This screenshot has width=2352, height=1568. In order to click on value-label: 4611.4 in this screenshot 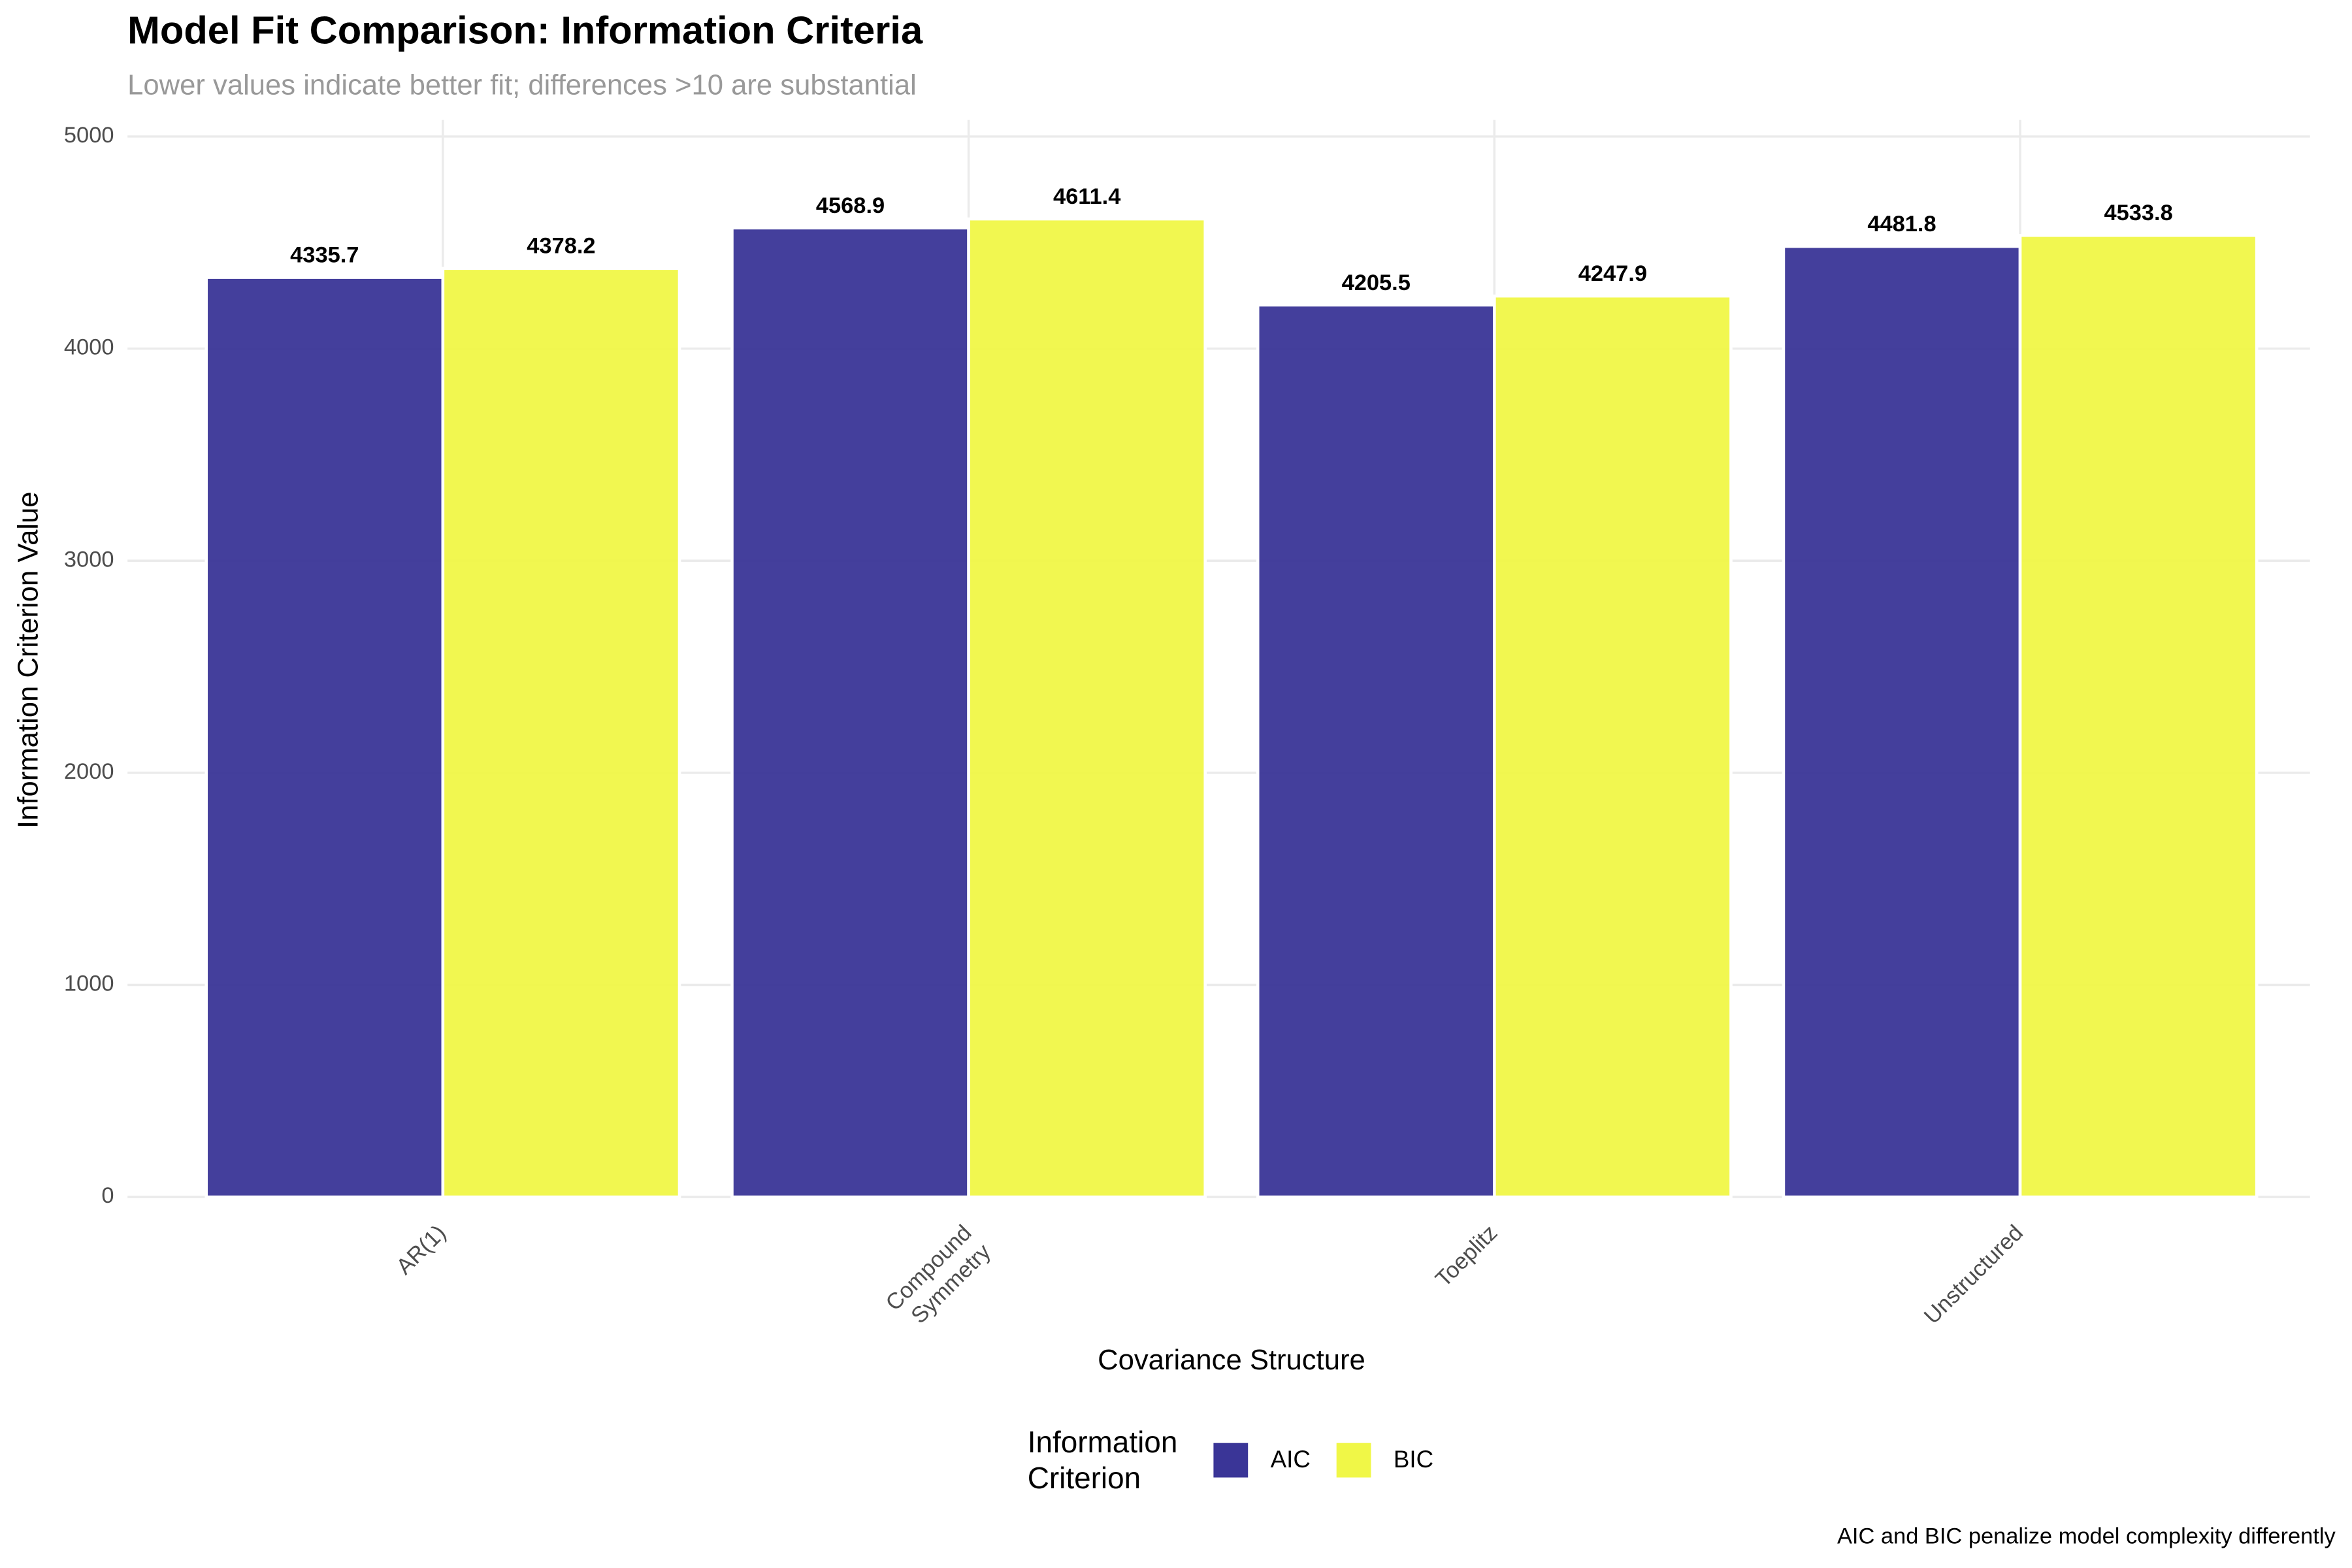, I will do `click(1086, 196)`.